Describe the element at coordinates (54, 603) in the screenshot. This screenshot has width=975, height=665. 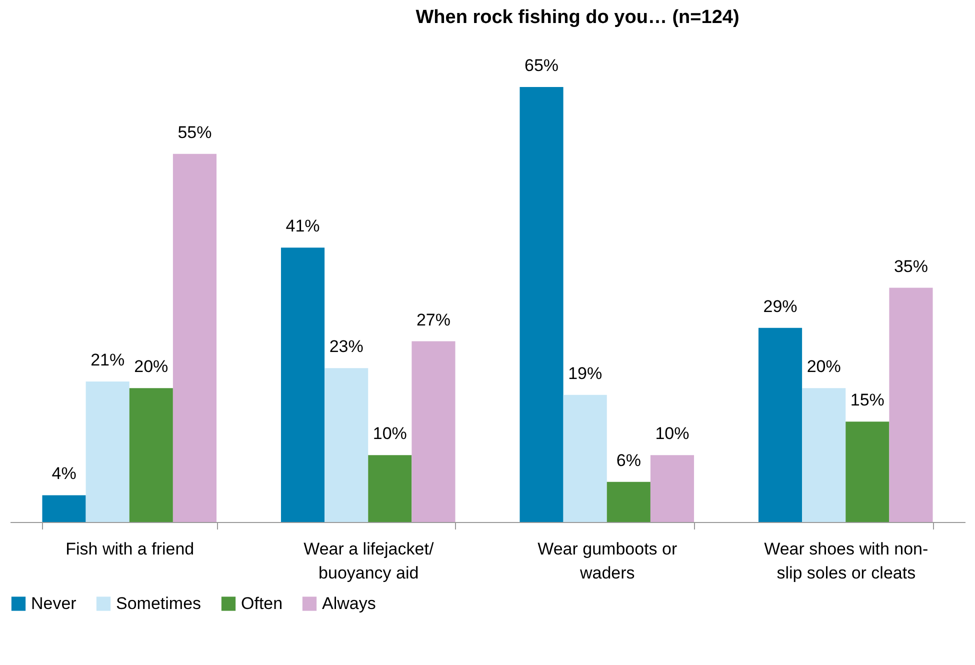
I see `legend-label: Never` at that location.